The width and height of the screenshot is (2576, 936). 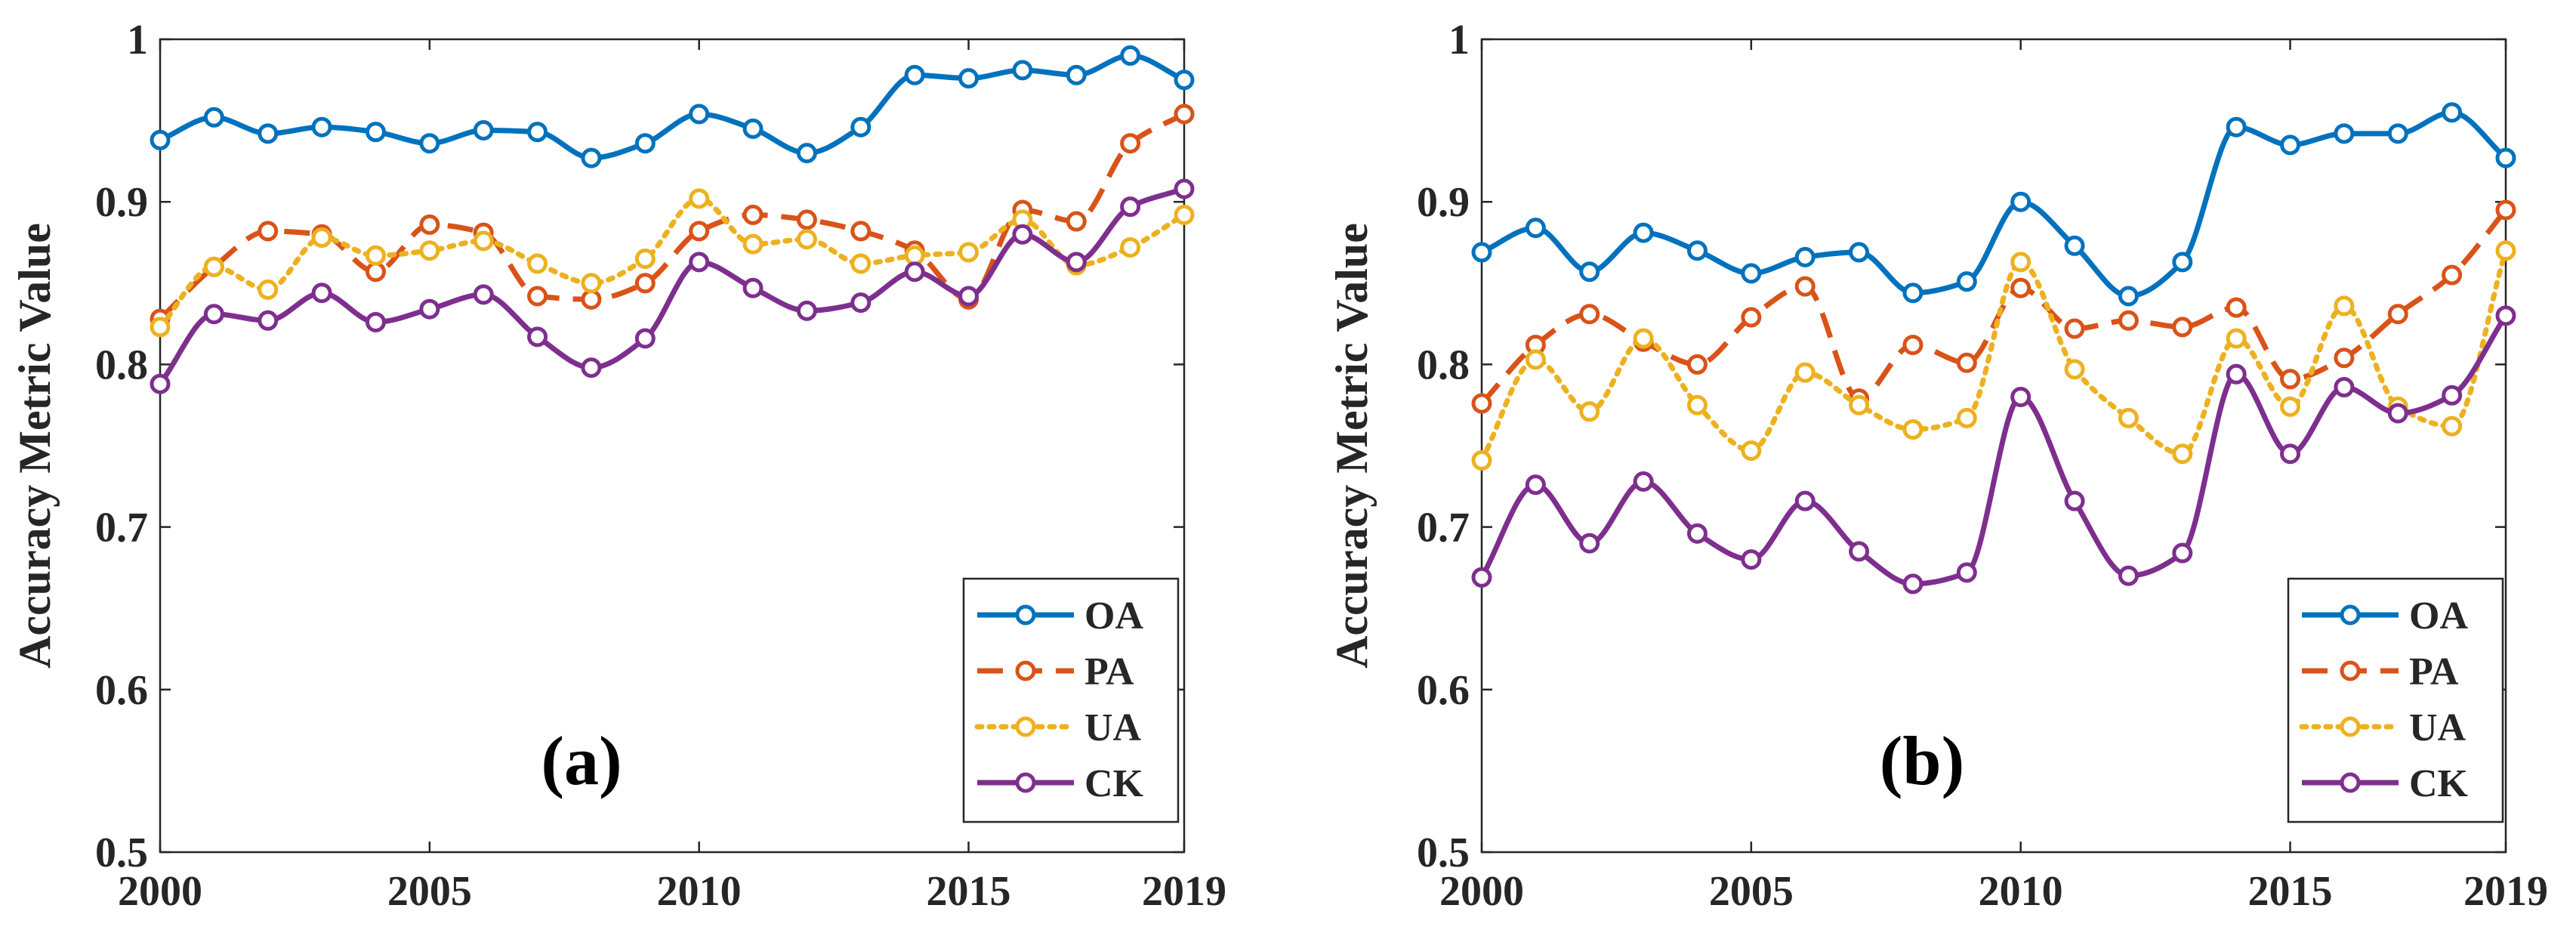 What do you see at coordinates (1055, 672) in the screenshot?
I see `legend-item-pa: PA` at bounding box center [1055, 672].